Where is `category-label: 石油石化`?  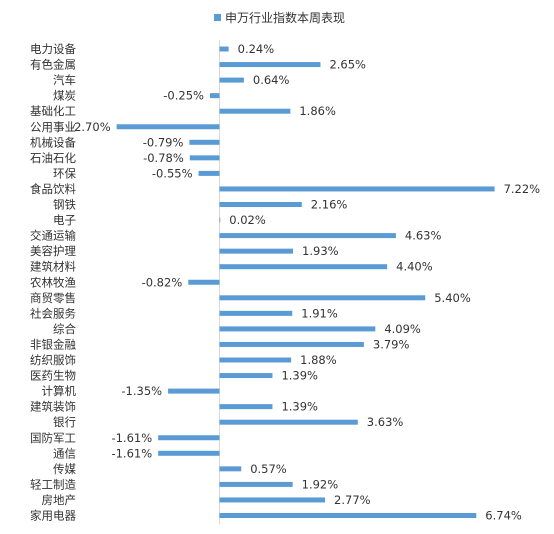
category-label: 石油石化 is located at coordinates (53, 158).